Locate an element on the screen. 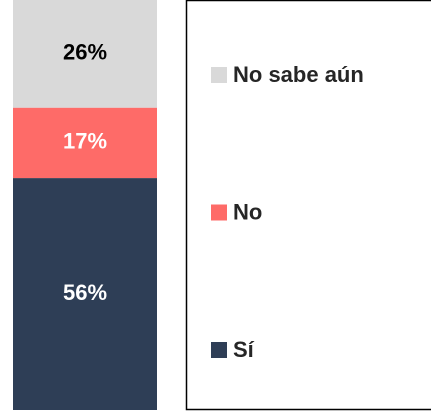 This screenshot has height=414, width=431. legend-label: No sabe aún is located at coordinates (298, 74).